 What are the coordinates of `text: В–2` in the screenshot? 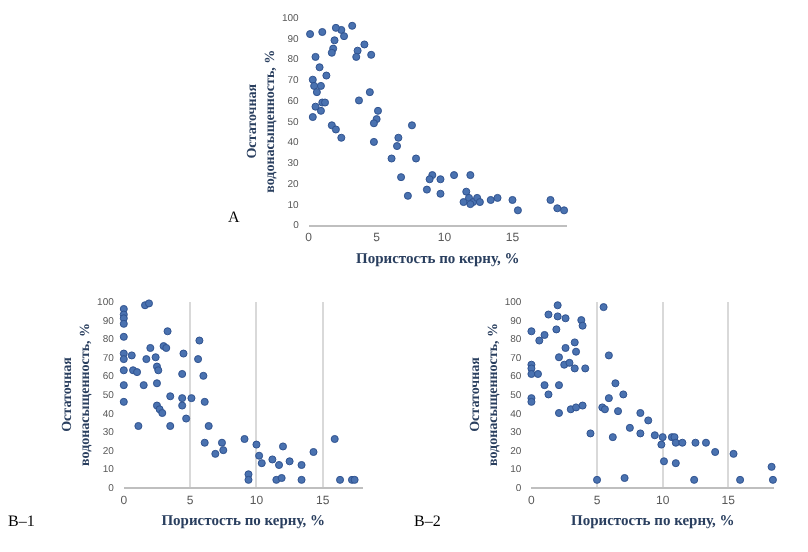 It's located at (427, 521).